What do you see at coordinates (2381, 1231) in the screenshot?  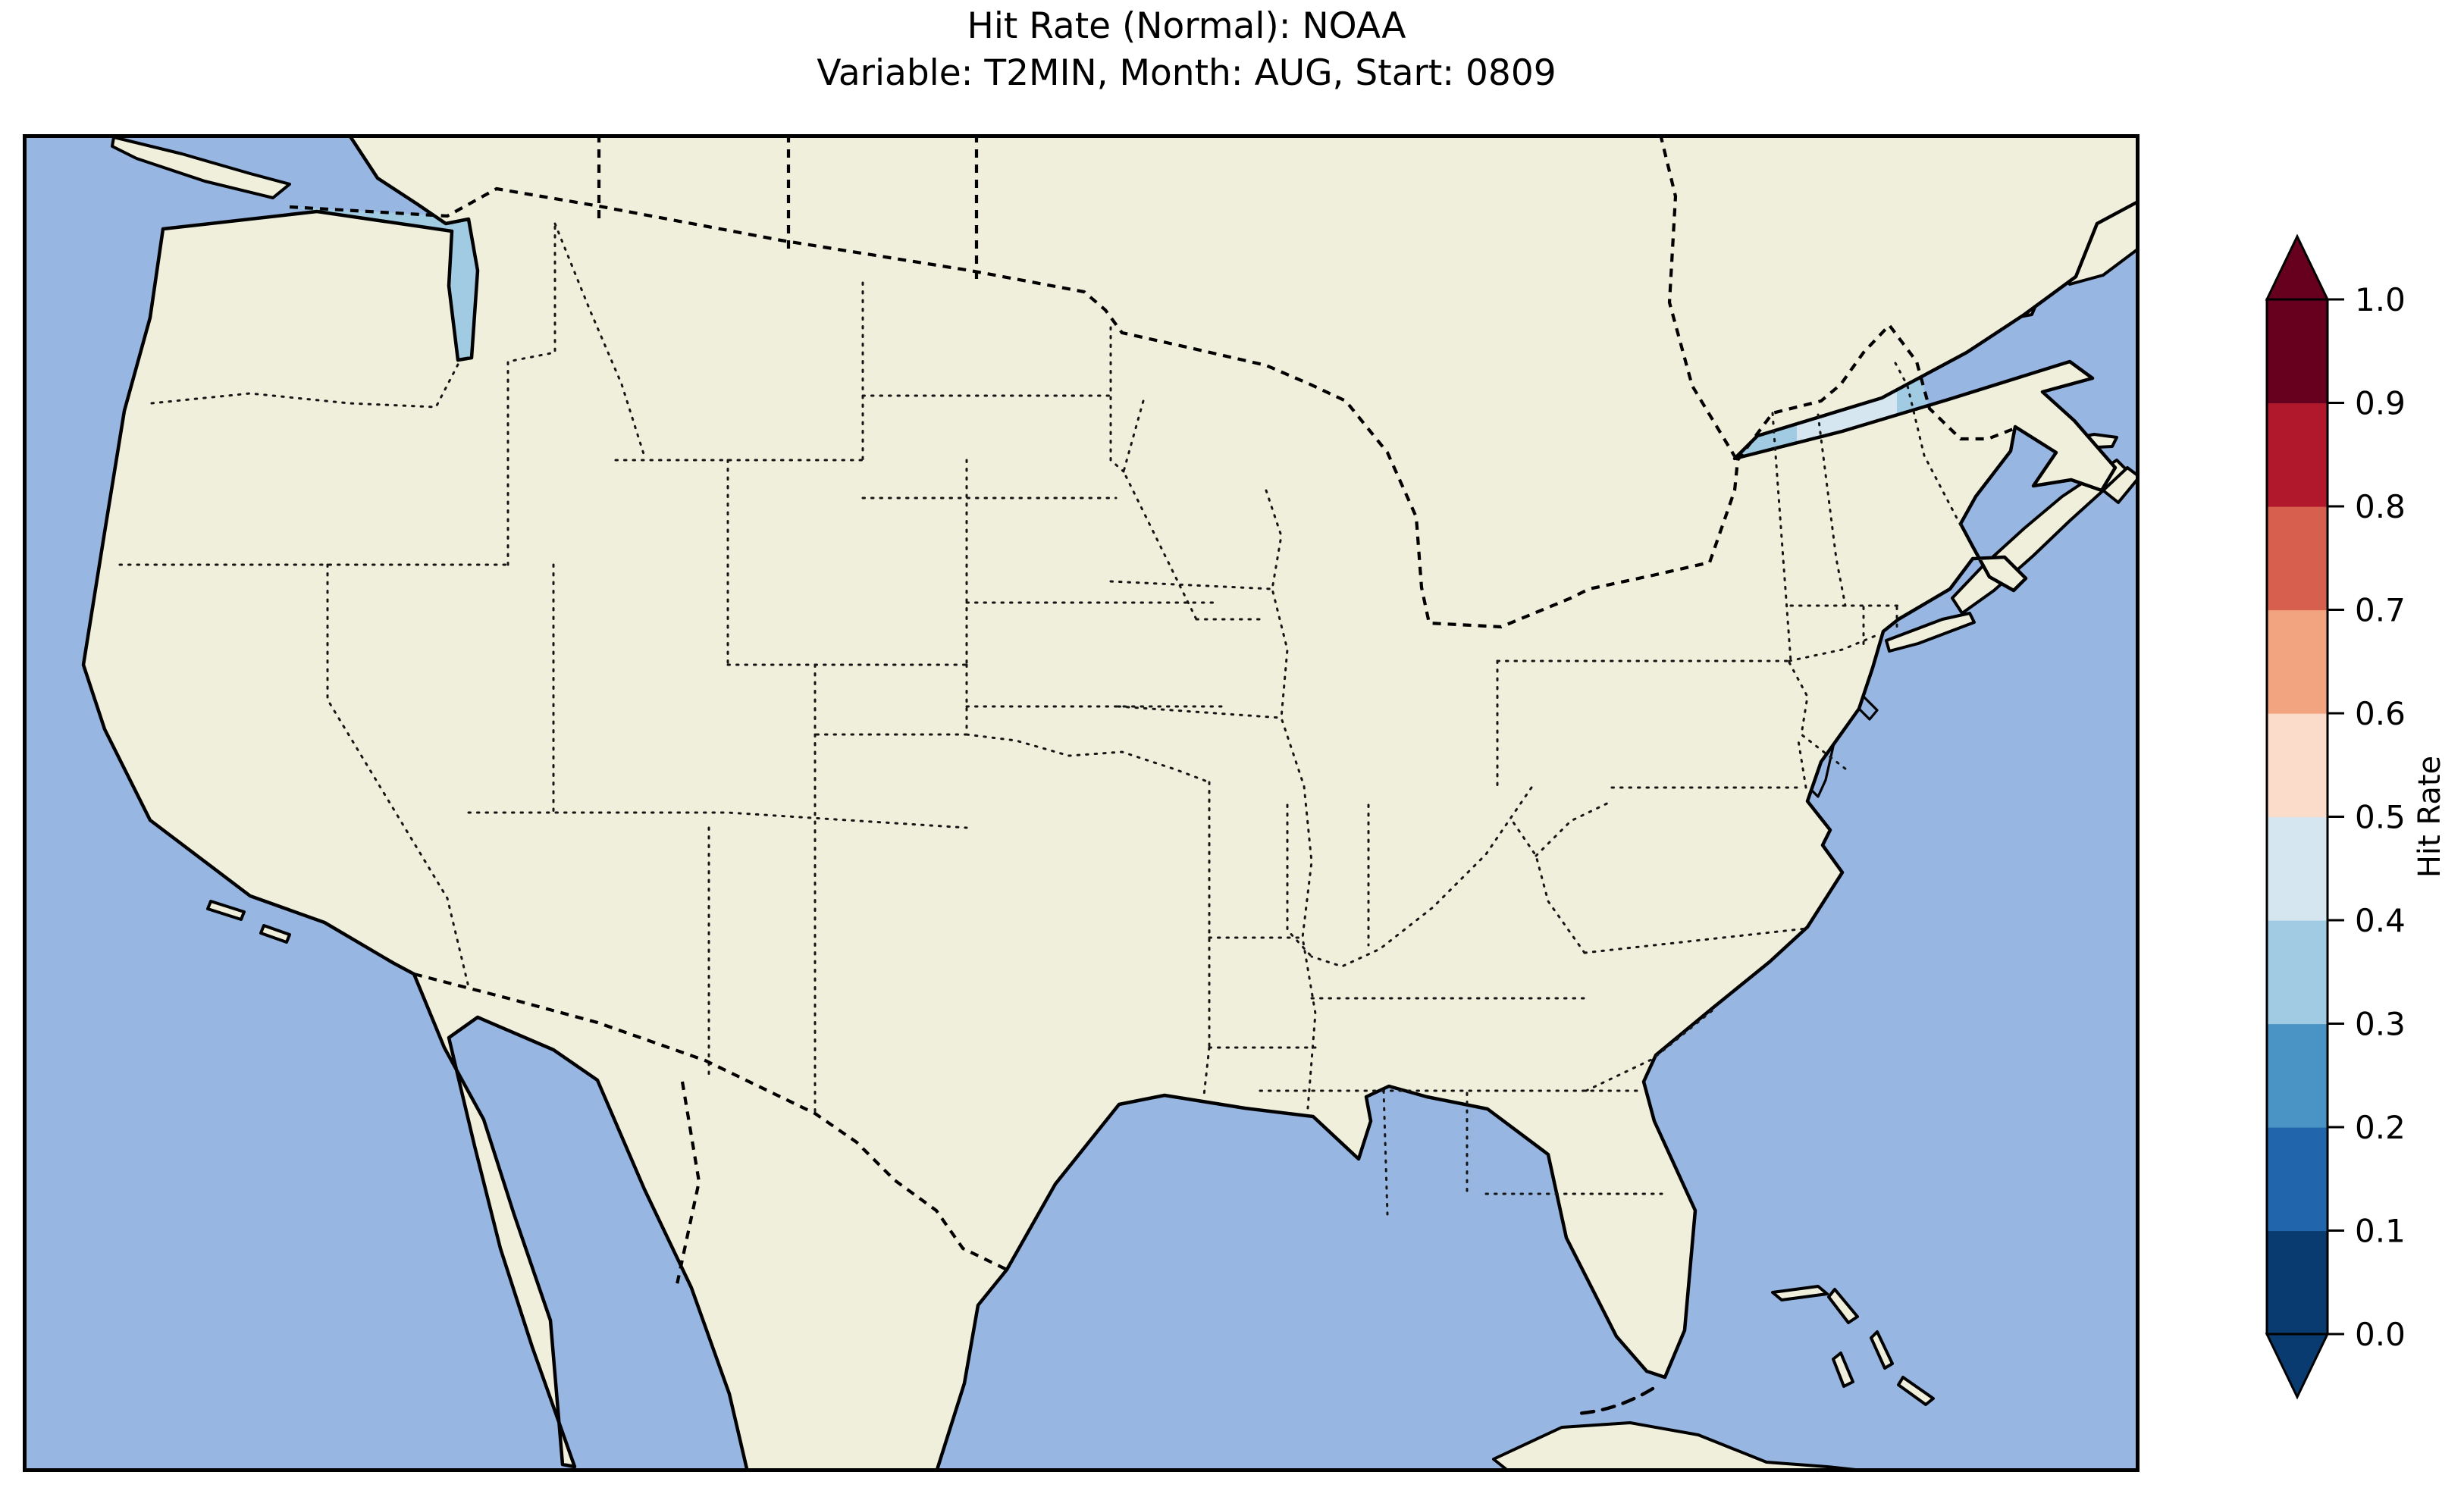 I see `svg-text: 0.1` at bounding box center [2381, 1231].